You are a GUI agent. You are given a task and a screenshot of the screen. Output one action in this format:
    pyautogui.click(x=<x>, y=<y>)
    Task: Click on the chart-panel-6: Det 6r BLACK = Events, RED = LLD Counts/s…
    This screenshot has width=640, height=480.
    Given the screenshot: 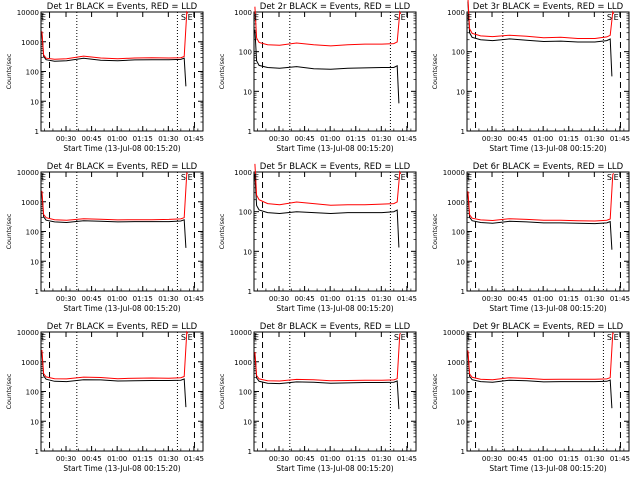 What is the action you would take?
    pyautogui.click(x=530, y=237)
    